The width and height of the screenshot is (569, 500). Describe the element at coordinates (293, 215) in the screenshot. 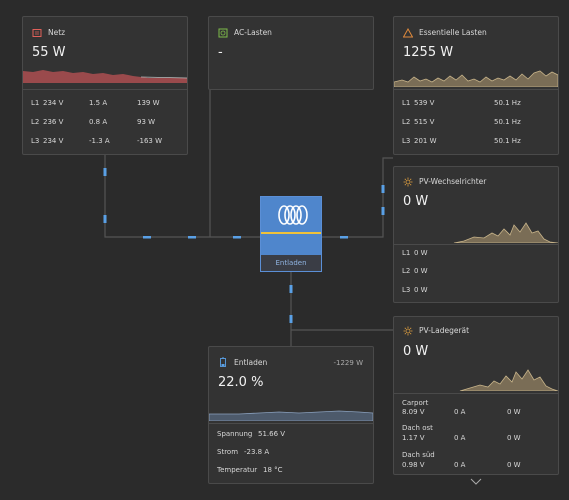

I see `victron-logo` at that location.